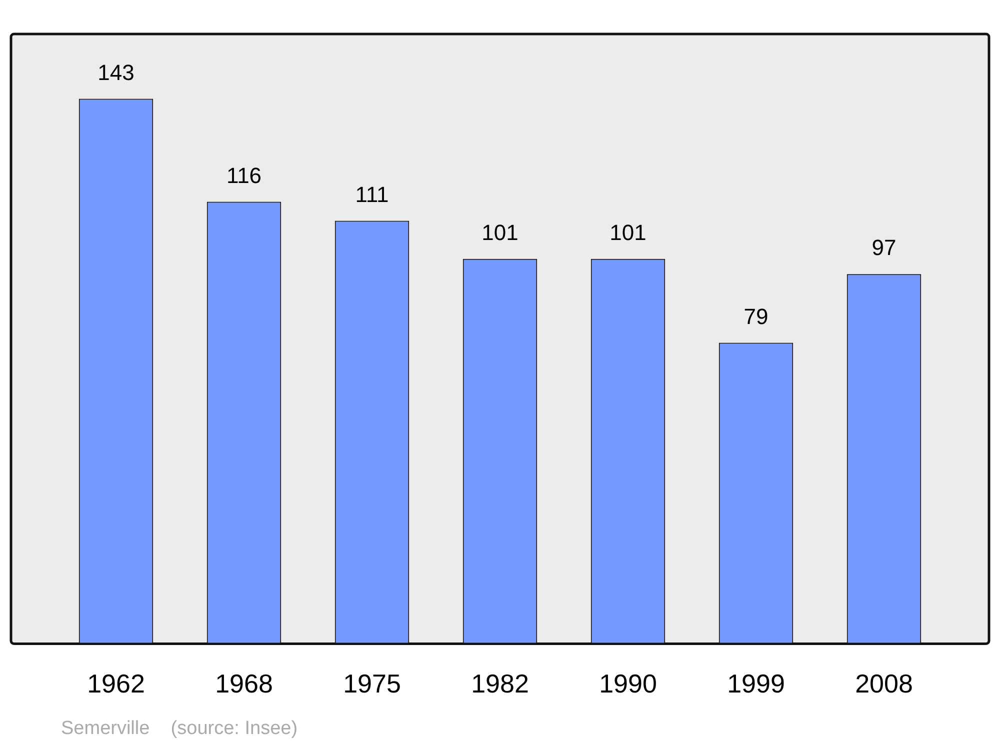 The width and height of the screenshot is (1000, 747). What do you see at coordinates (372, 194) in the screenshot?
I see `data-label: 111` at bounding box center [372, 194].